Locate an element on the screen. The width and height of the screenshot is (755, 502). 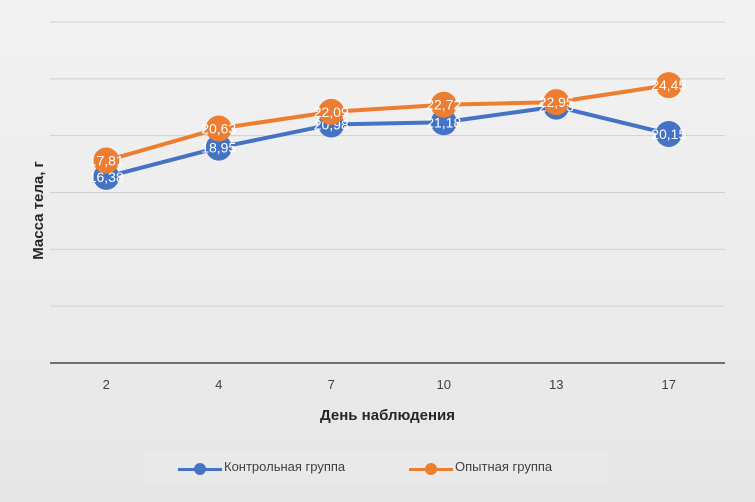
x-tick-label: 17 is located at coordinates (669, 384).